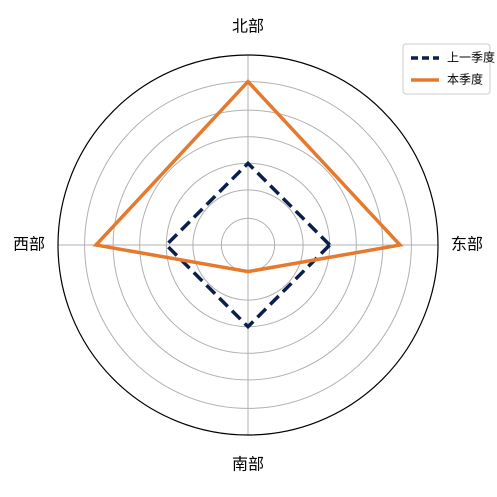 The image size is (497, 497). Describe the element at coordinates (465, 79) in the screenshot. I see `legend-label-current-quarter: 本季度` at that location.